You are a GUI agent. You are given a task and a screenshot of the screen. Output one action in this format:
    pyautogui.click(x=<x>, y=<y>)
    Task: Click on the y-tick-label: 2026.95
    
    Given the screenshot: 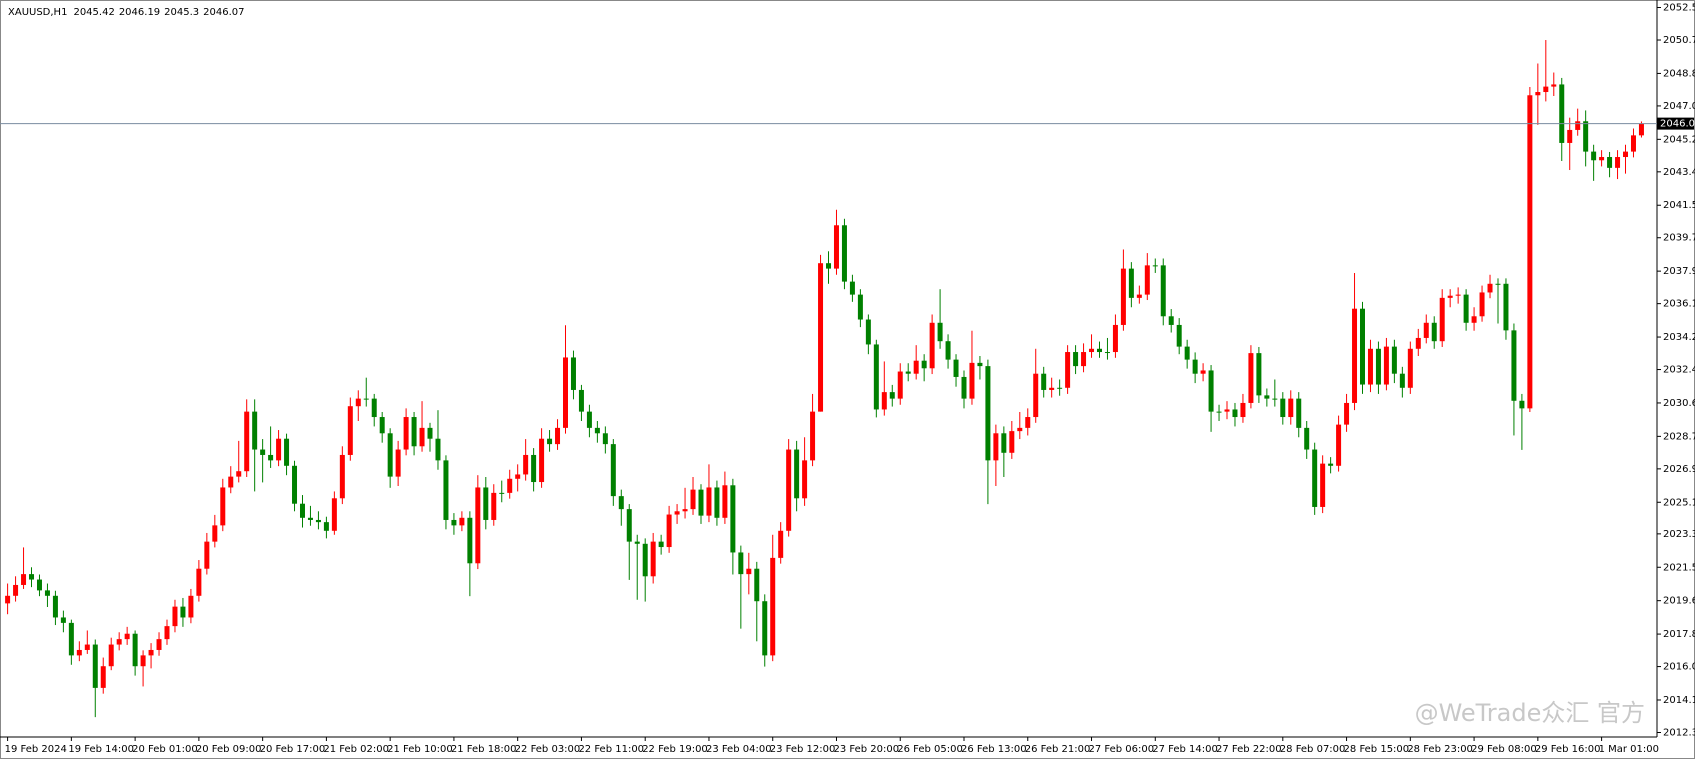 What is the action you would take?
    pyautogui.click(x=1679, y=469)
    